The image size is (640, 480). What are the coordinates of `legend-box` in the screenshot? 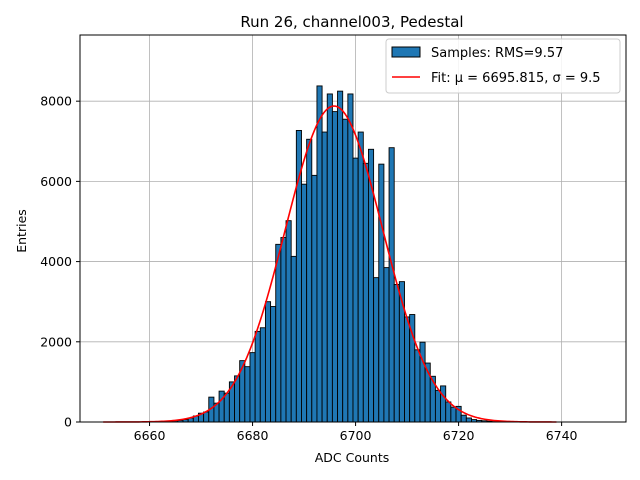 It's located at (503, 66).